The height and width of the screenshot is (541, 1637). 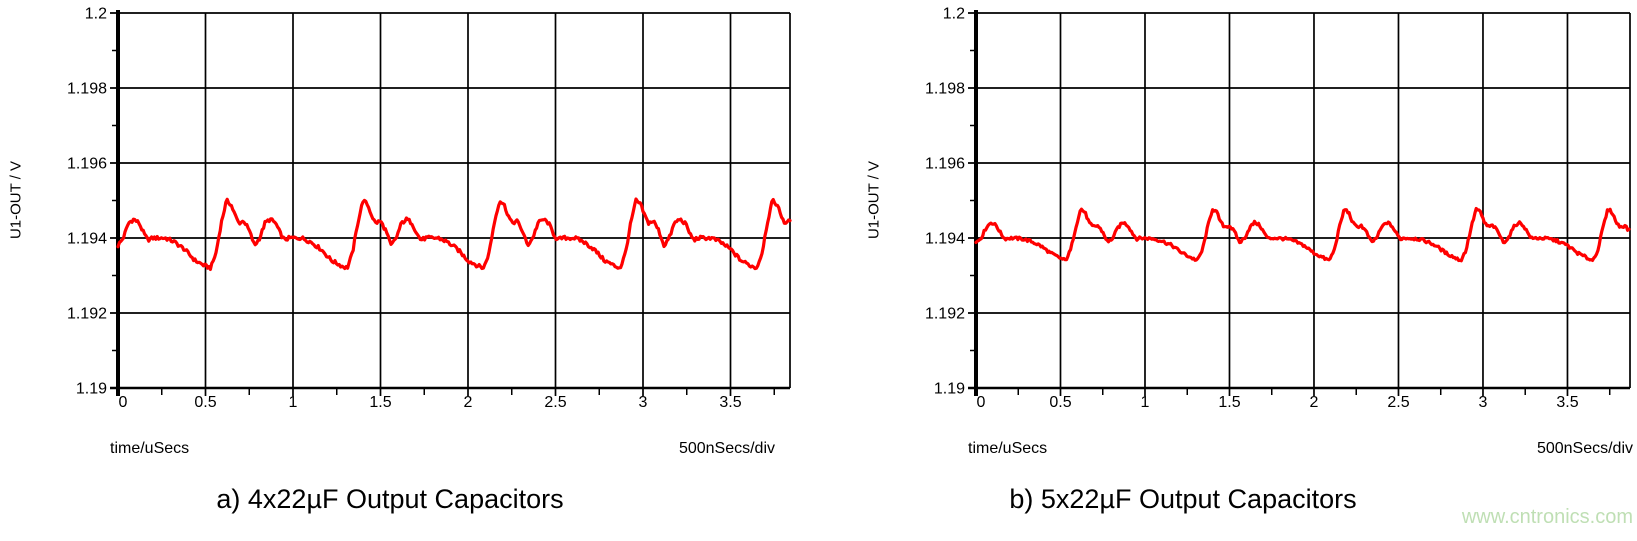 I want to click on caption-plot-b: b) 5x22µF Output Capacitors, so click(x=1183, y=499).